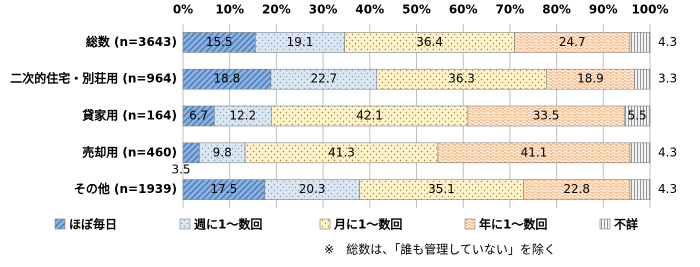 Image resolution: width=700 pixels, height=267 pixels. What do you see at coordinates (369, 10) in the screenshot?
I see `x-tick-label: 40%` at bounding box center [369, 10].